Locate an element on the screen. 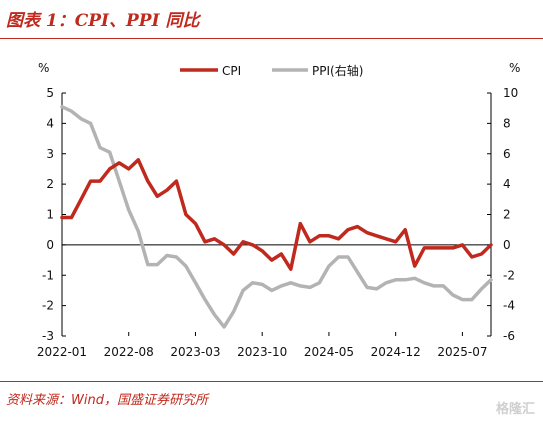 This screenshot has width=543, height=423. left-tick-label: 2 is located at coordinates (50, 184).